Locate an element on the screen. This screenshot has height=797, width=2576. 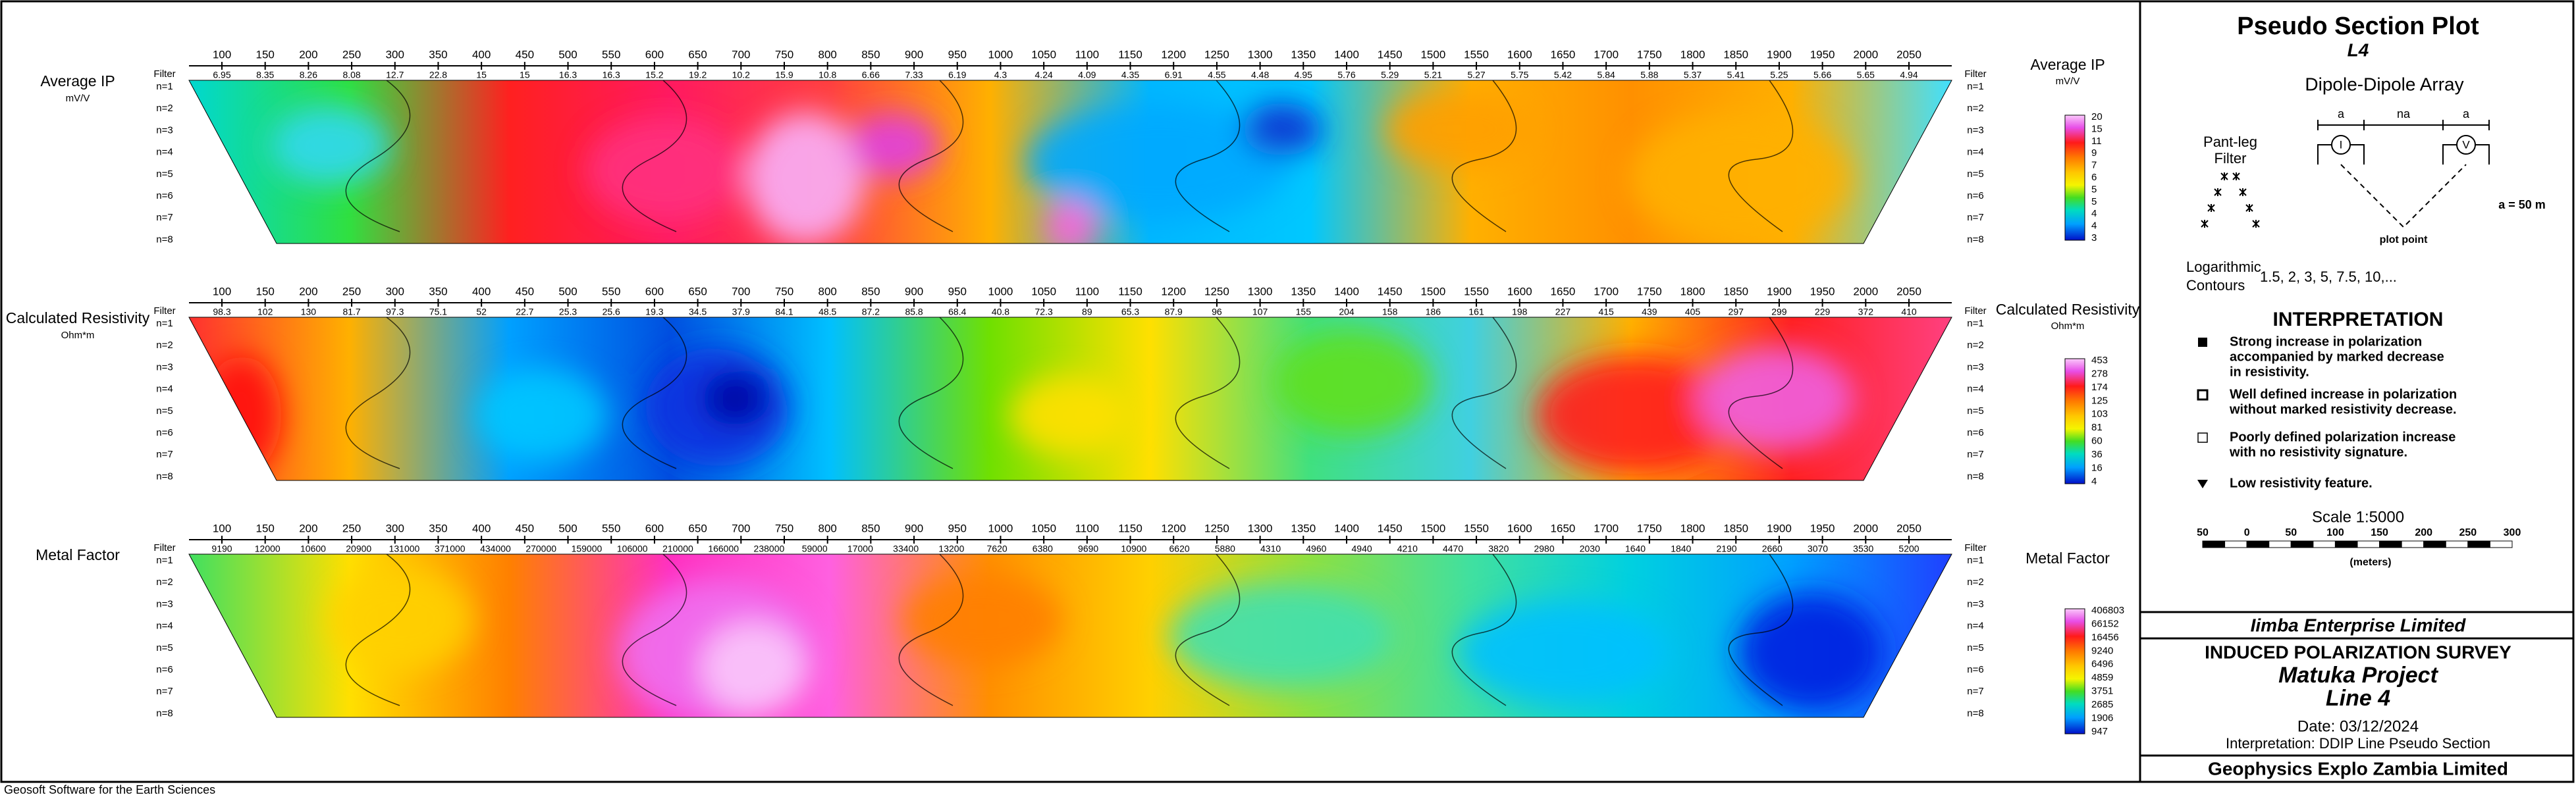
n-label: n=8 is located at coordinates (164, 476).